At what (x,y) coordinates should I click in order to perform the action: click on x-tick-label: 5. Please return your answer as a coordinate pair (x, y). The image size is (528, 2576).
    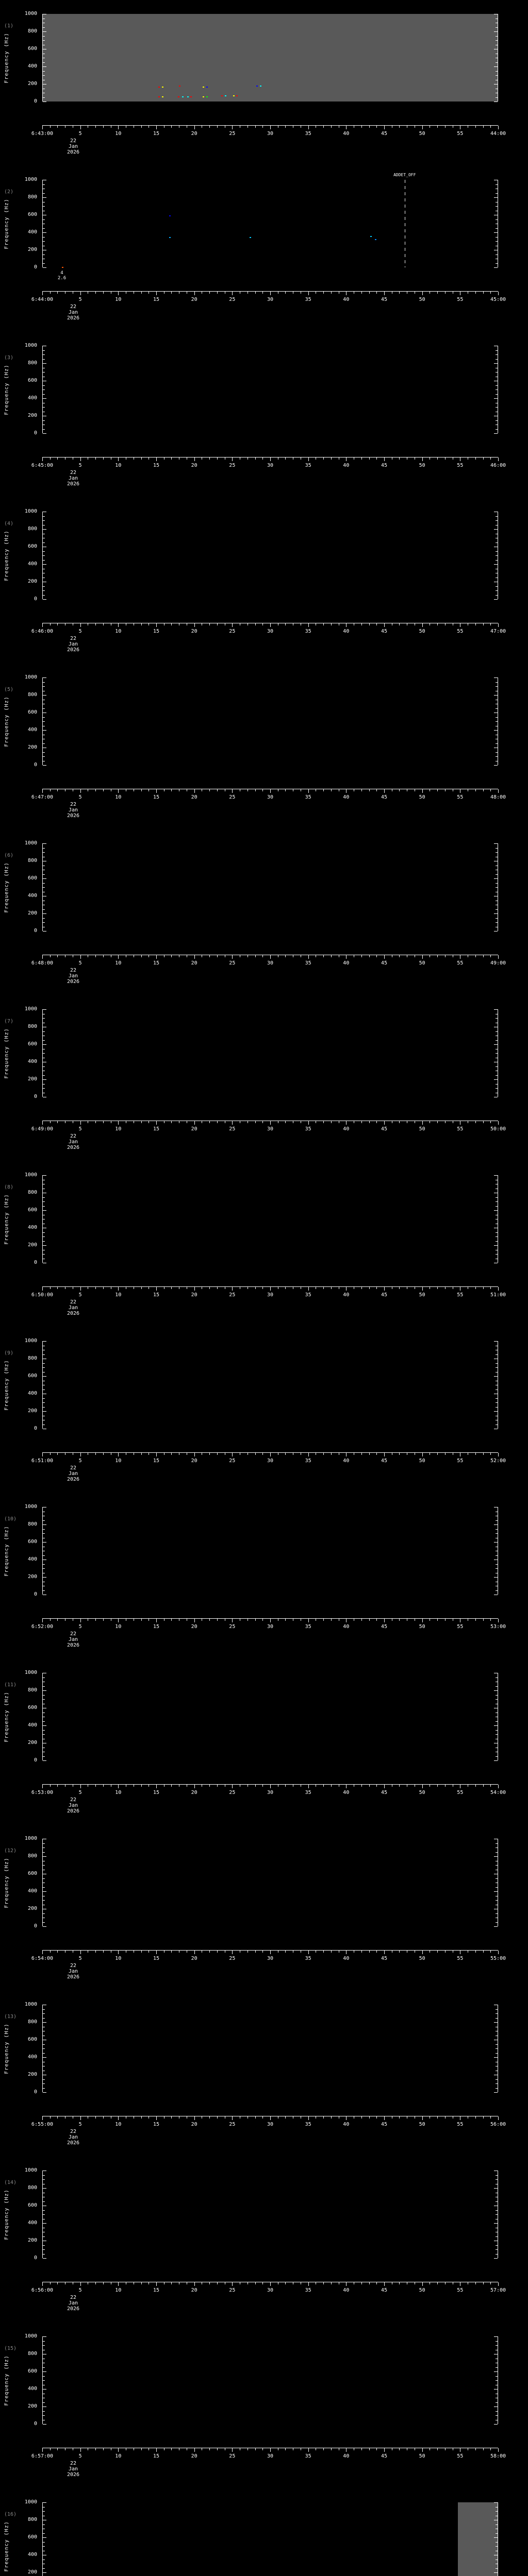
    Looking at the image, I should click on (80, 2290).